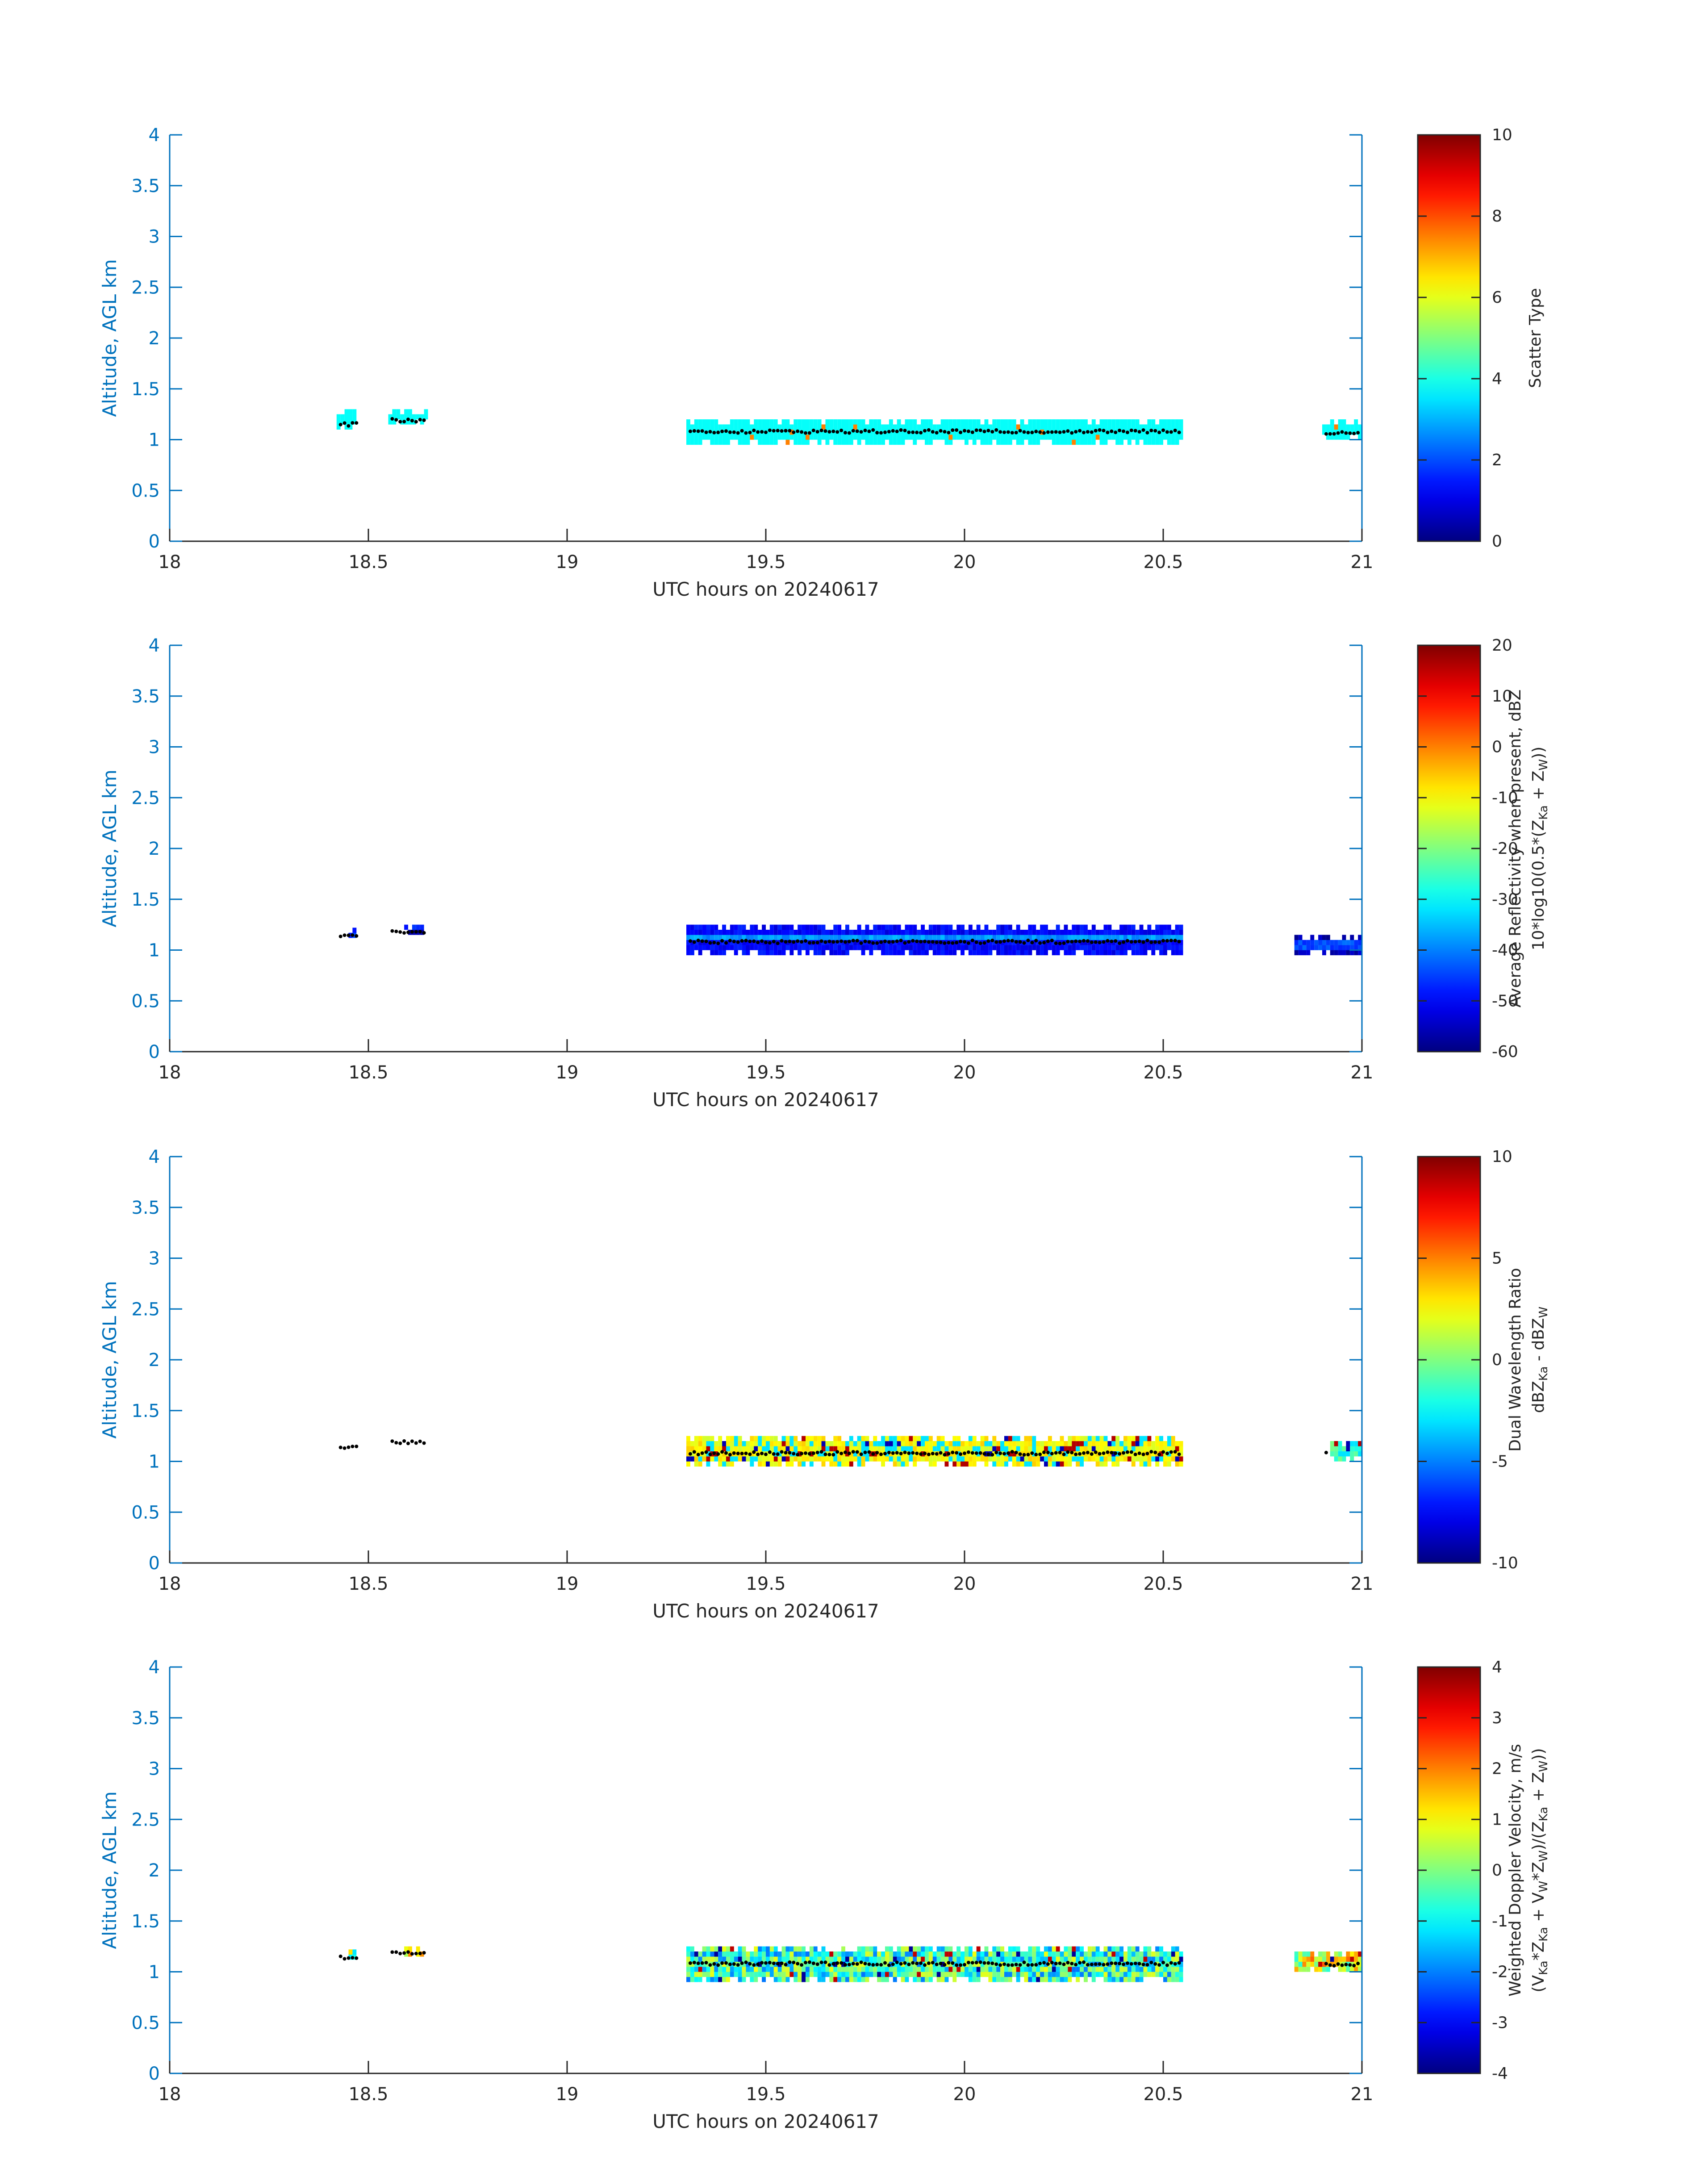  What do you see at coordinates (1515, 848) in the screenshot?
I see `label-text: Average Reflectivity when present, dBZ` at bounding box center [1515, 848].